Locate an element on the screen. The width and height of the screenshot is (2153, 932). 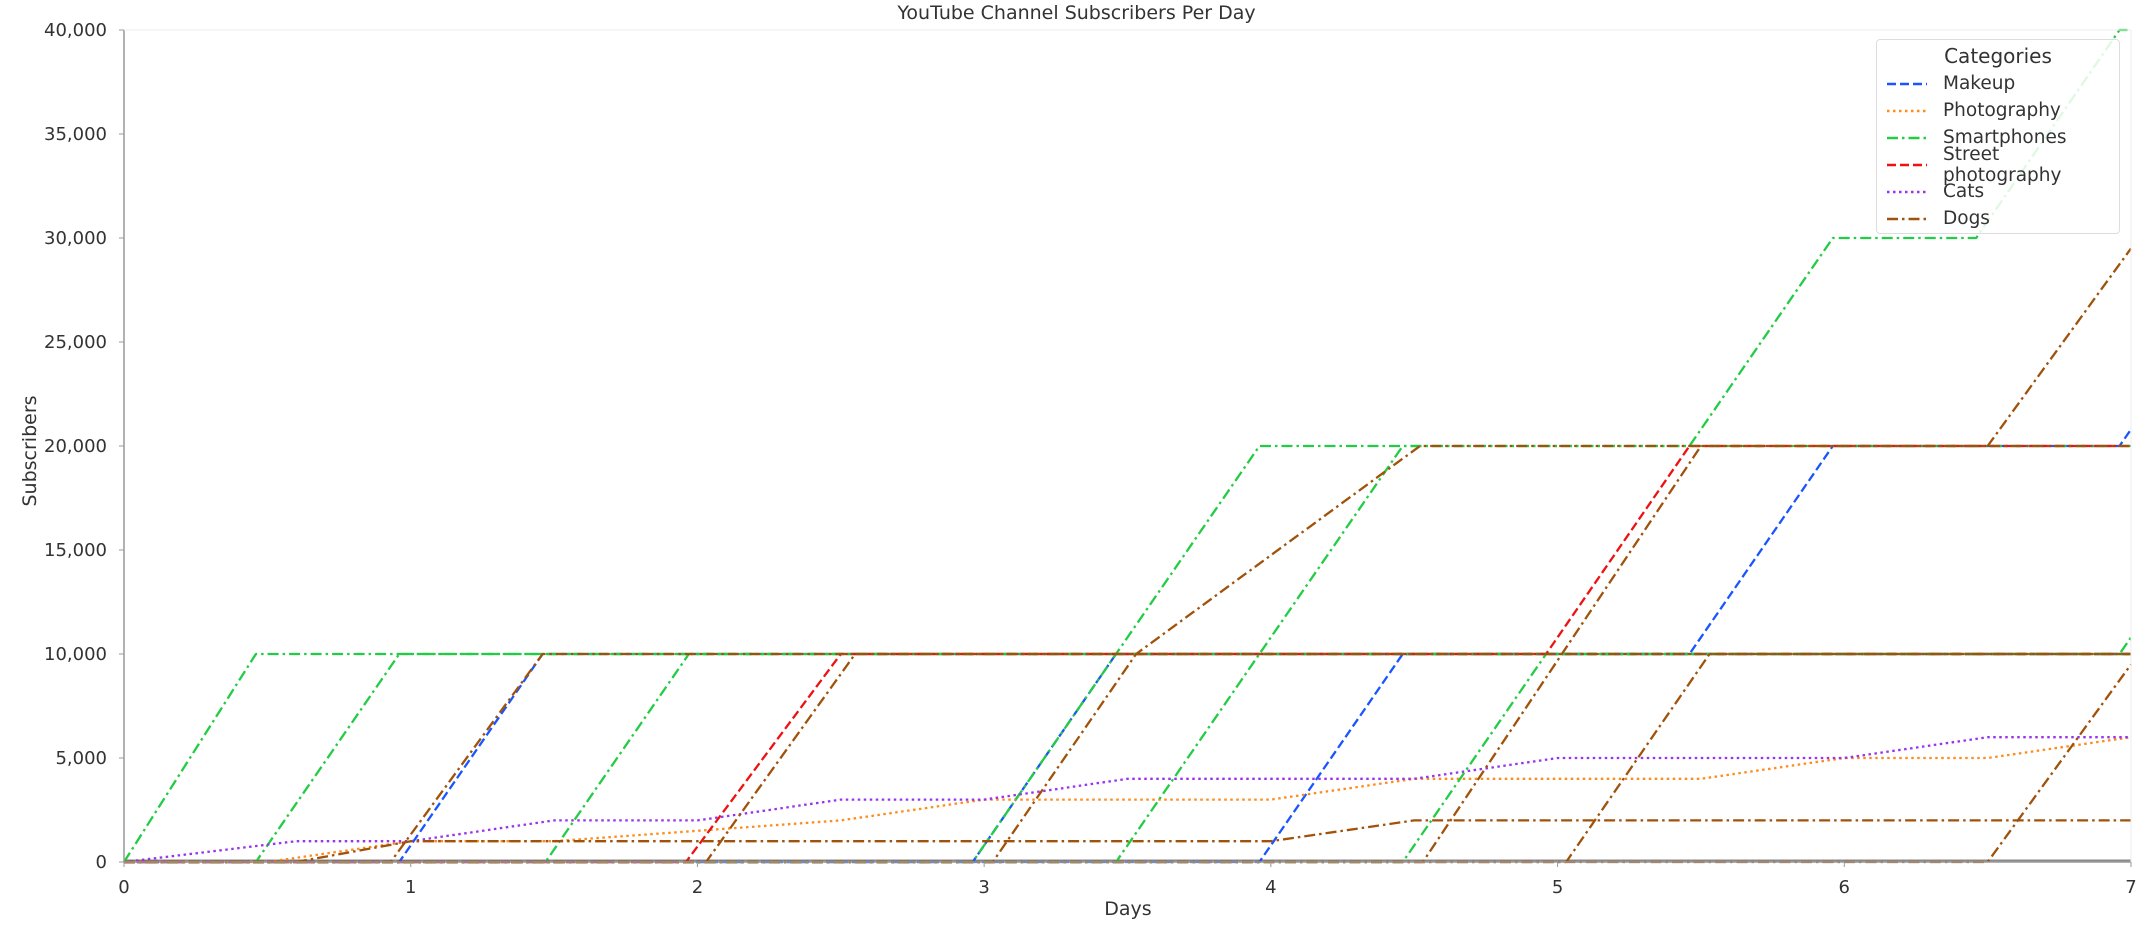
x-tick-label: 2 is located at coordinates (697, 887).